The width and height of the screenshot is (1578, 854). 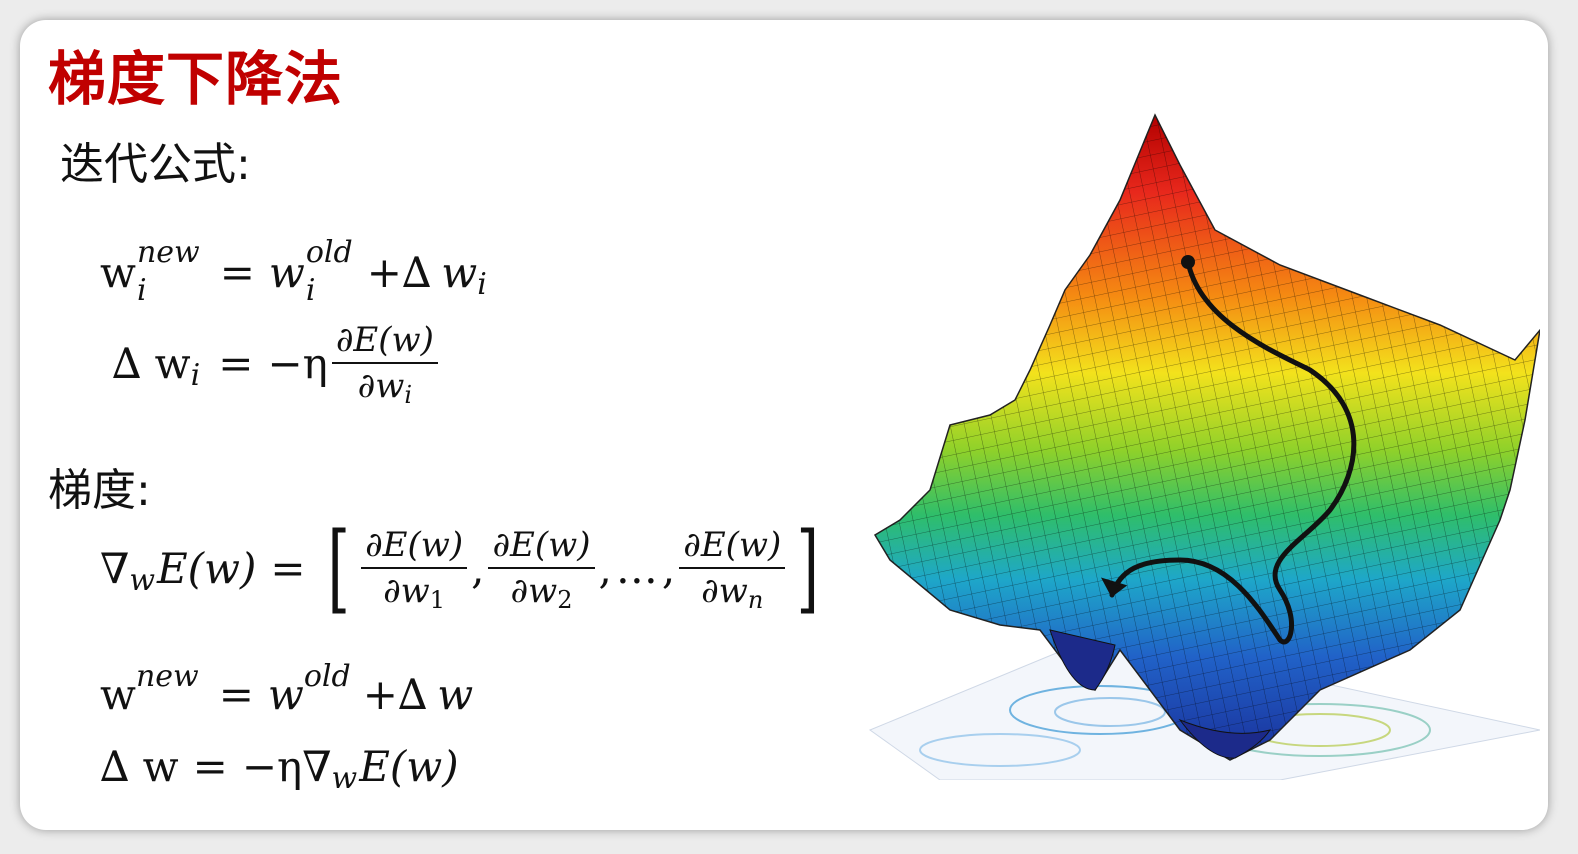 What do you see at coordinates (99, 490) in the screenshot?
I see `gradient-label: 梯度:` at bounding box center [99, 490].